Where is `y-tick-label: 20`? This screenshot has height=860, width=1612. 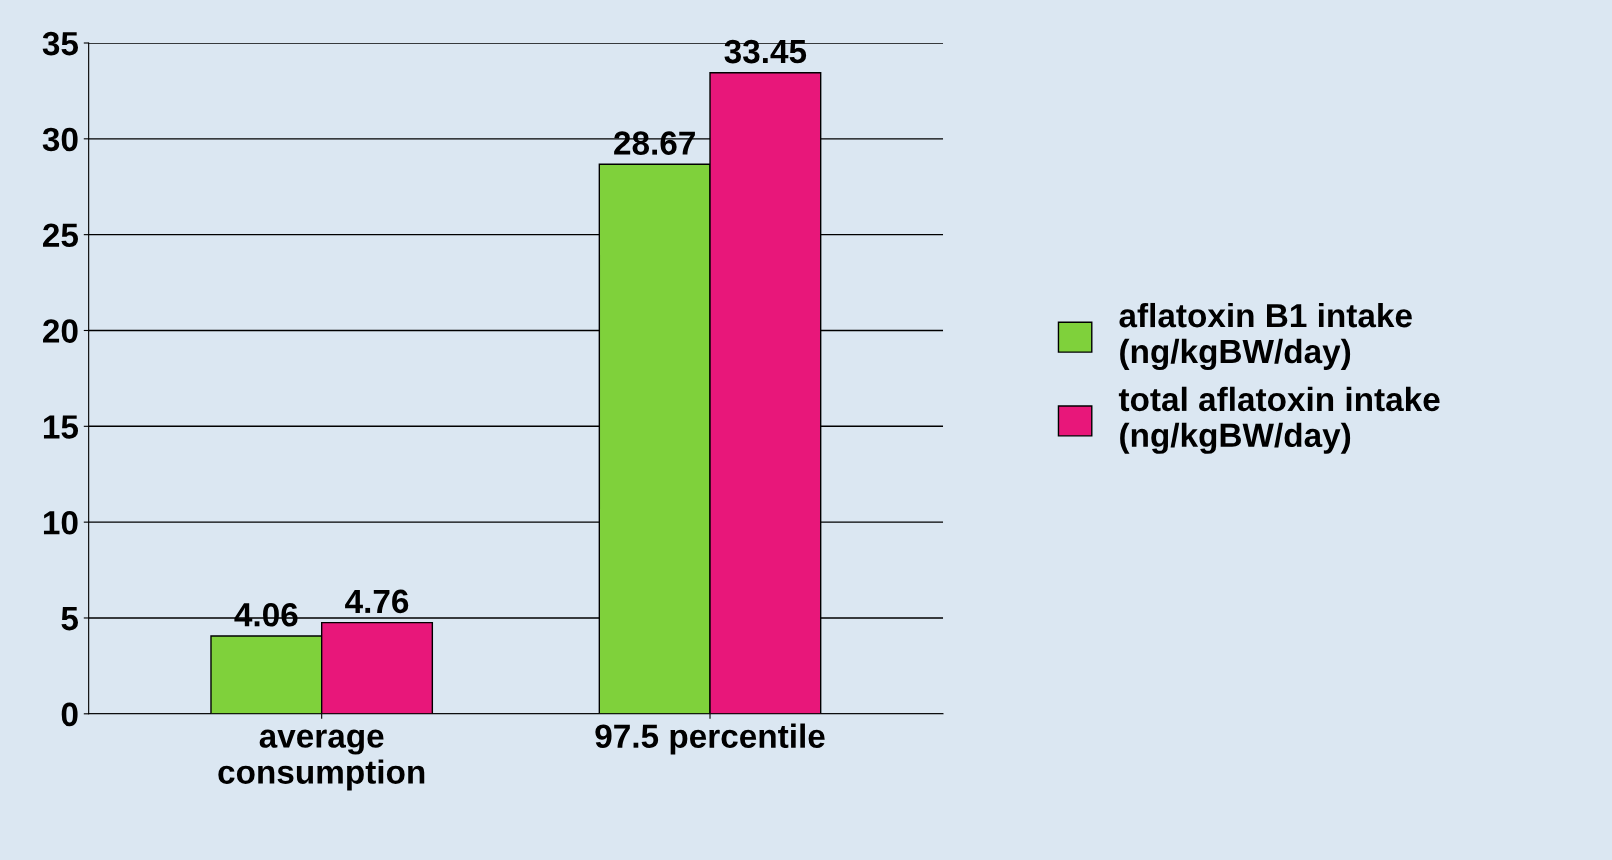 y-tick-label: 20 is located at coordinates (60, 331).